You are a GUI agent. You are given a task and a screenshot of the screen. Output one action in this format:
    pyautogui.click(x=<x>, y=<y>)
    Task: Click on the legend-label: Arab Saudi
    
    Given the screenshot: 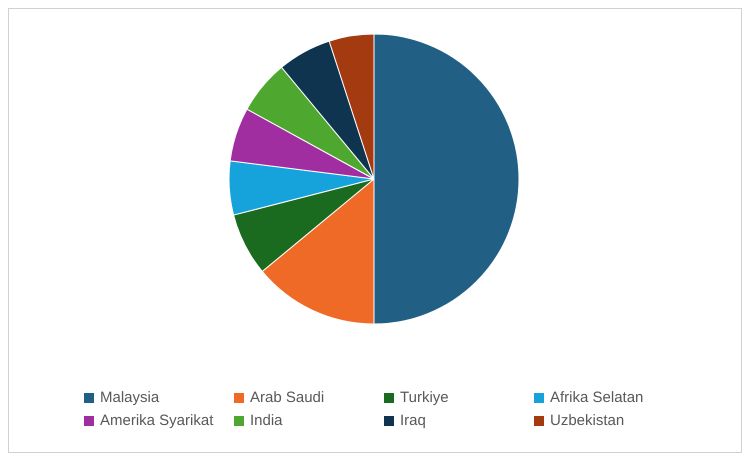 What is the action you would take?
    pyautogui.click(x=287, y=397)
    